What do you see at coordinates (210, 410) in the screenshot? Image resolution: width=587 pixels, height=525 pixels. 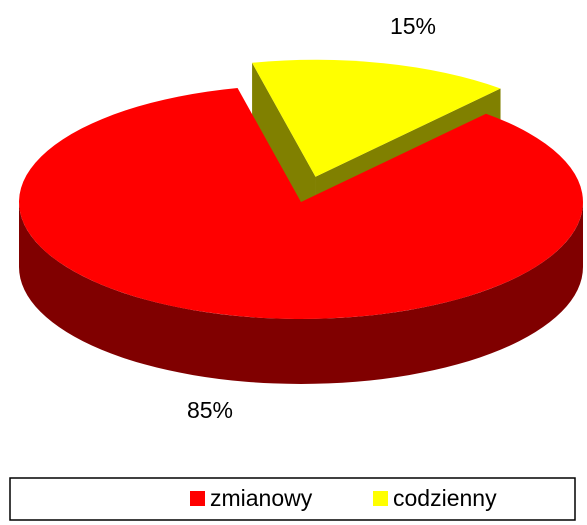 I see `data-label: 85%` at bounding box center [210, 410].